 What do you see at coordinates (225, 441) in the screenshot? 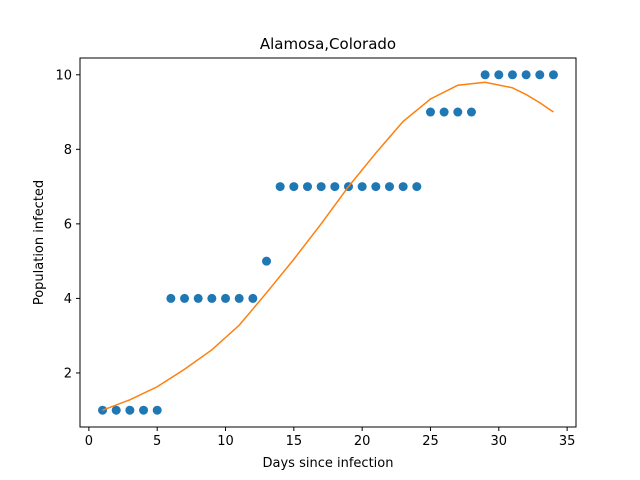
I see `x-tick-label: 10` at bounding box center [225, 441].